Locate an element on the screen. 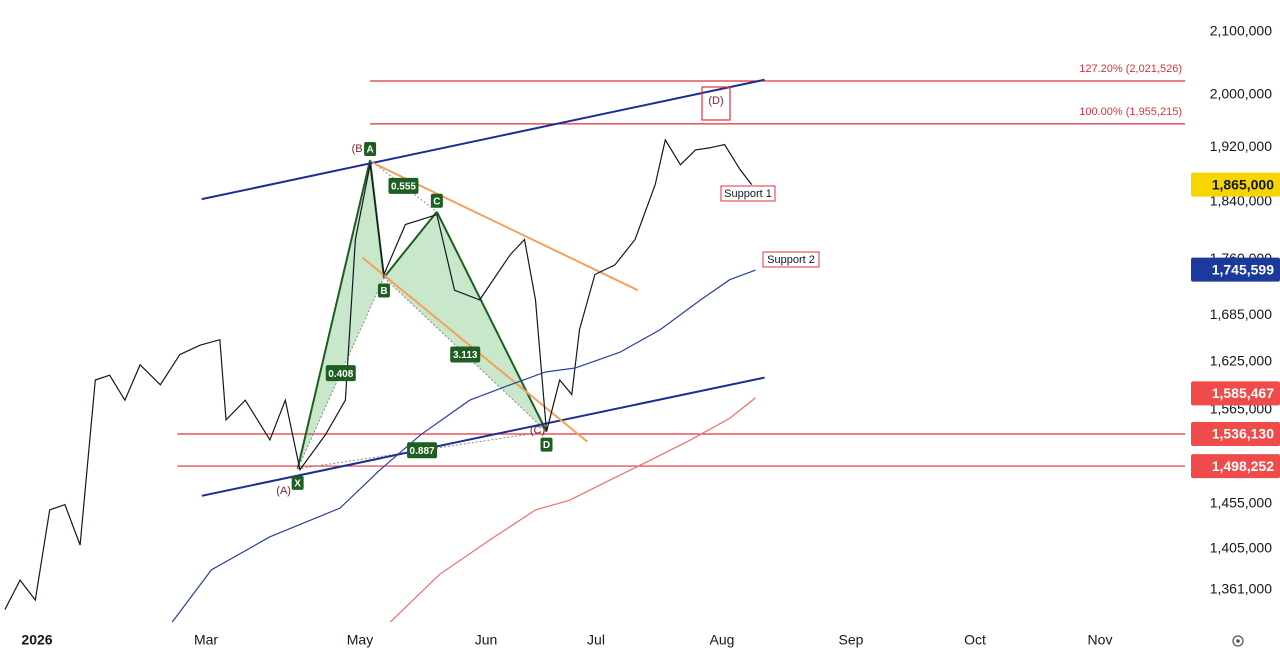 The height and width of the screenshot is (661, 1280). fib-label: 100.00% (1,955,215) is located at coordinates (1130, 112).